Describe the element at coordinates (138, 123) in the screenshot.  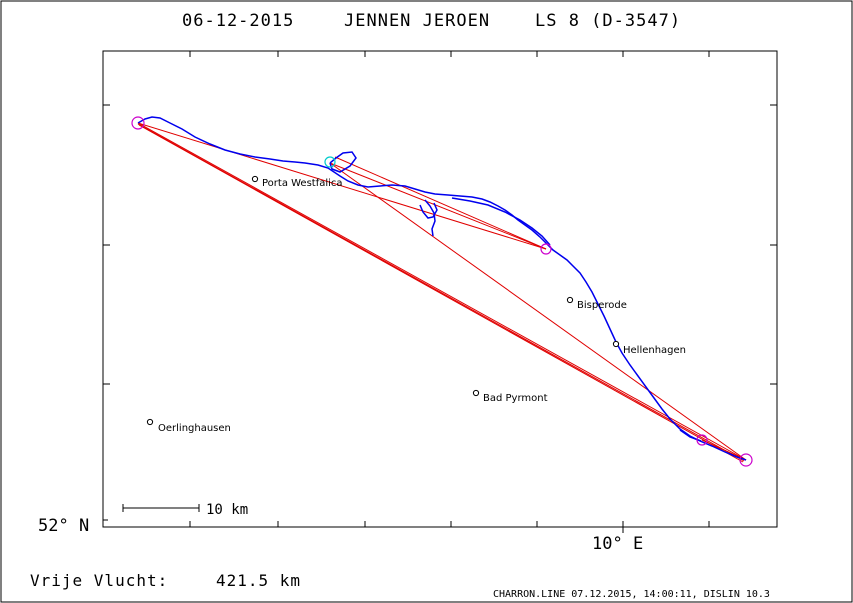
I see `turnpoint-start-circle` at that location.